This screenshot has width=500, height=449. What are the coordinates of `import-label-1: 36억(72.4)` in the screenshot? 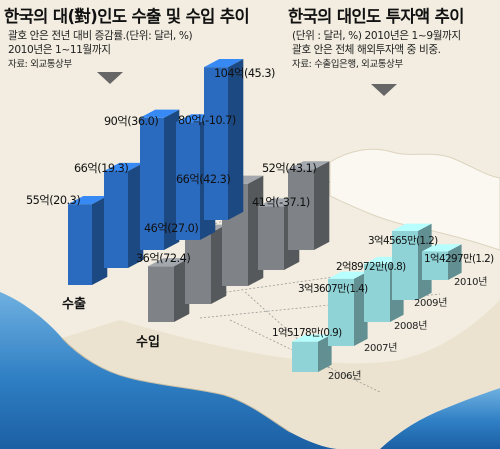 It's located at (163, 258).